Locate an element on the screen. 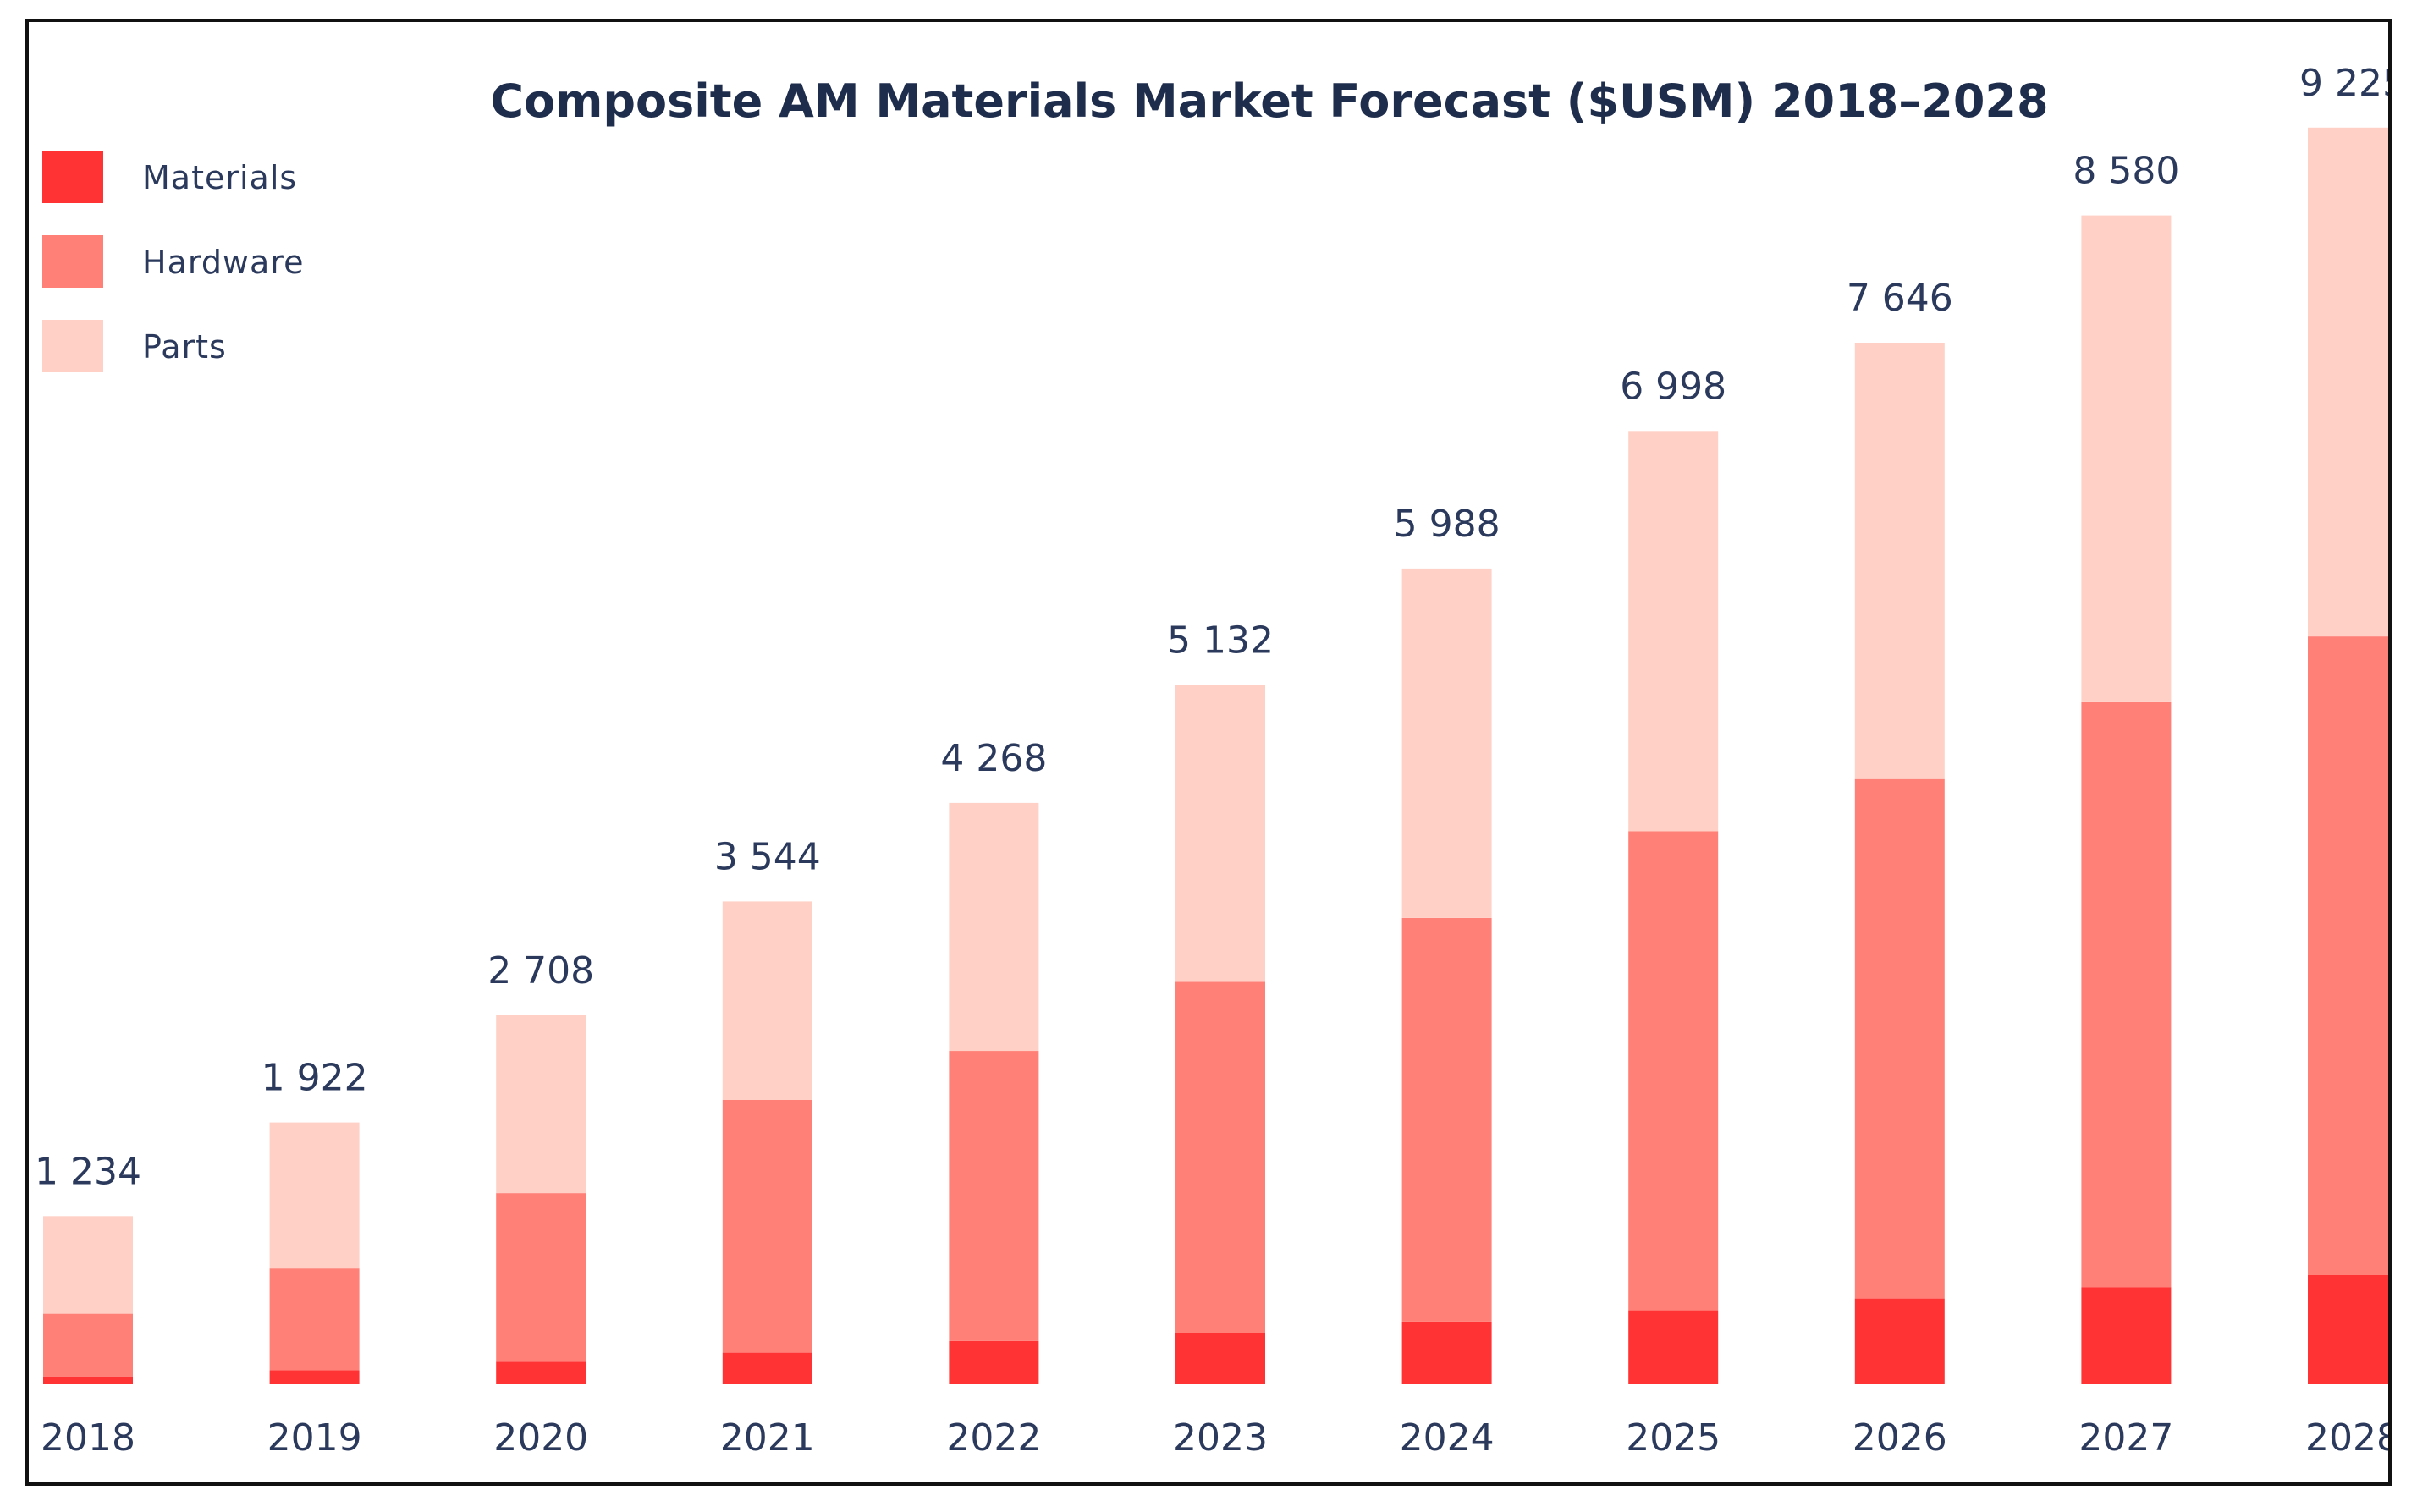  x-tick-2022: 2022 is located at coordinates (993, 1438).